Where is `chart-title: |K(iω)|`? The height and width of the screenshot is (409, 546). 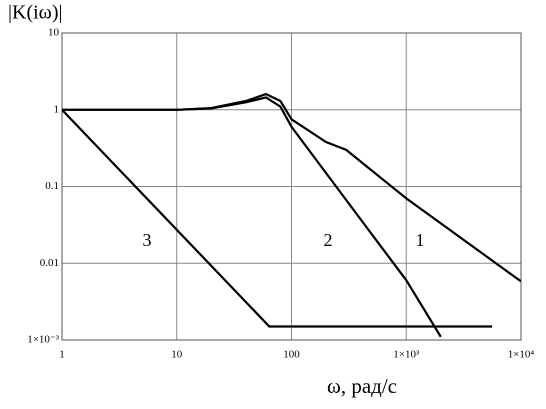
chart-title: |K(iω)| is located at coordinates (35, 13).